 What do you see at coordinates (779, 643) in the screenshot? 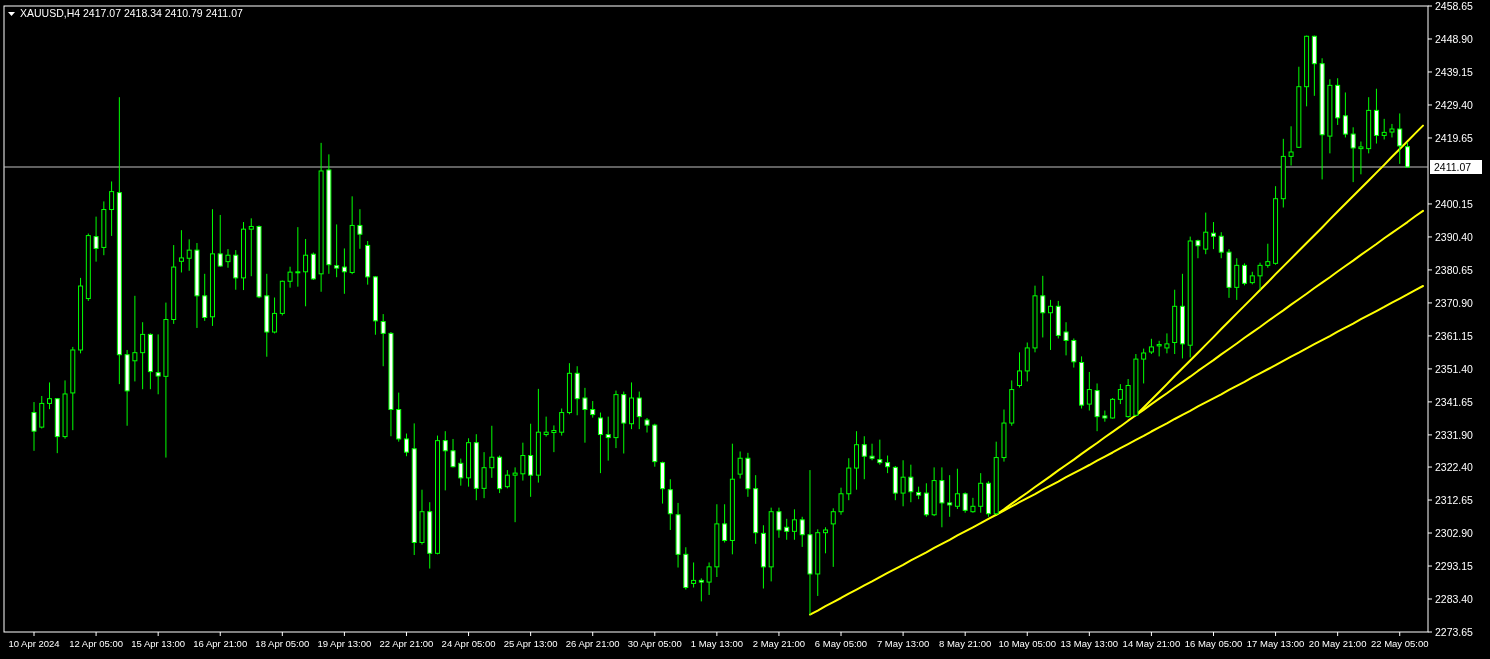
I see `x-tick-label: 2 May 21:00` at bounding box center [779, 643].